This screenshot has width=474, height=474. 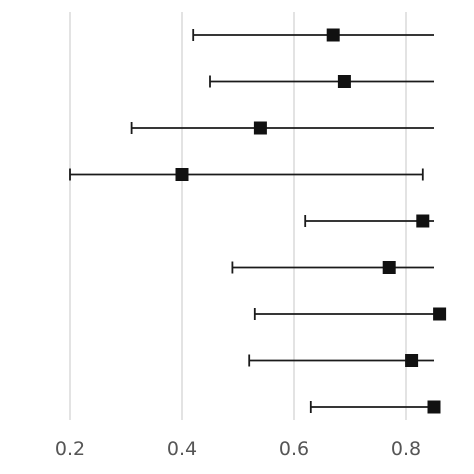 What do you see at coordinates (238, 449) in the screenshot?
I see `x-axis-tick-labels: 0.2 0.4 0.6 0.8` at bounding box center [238, 449].